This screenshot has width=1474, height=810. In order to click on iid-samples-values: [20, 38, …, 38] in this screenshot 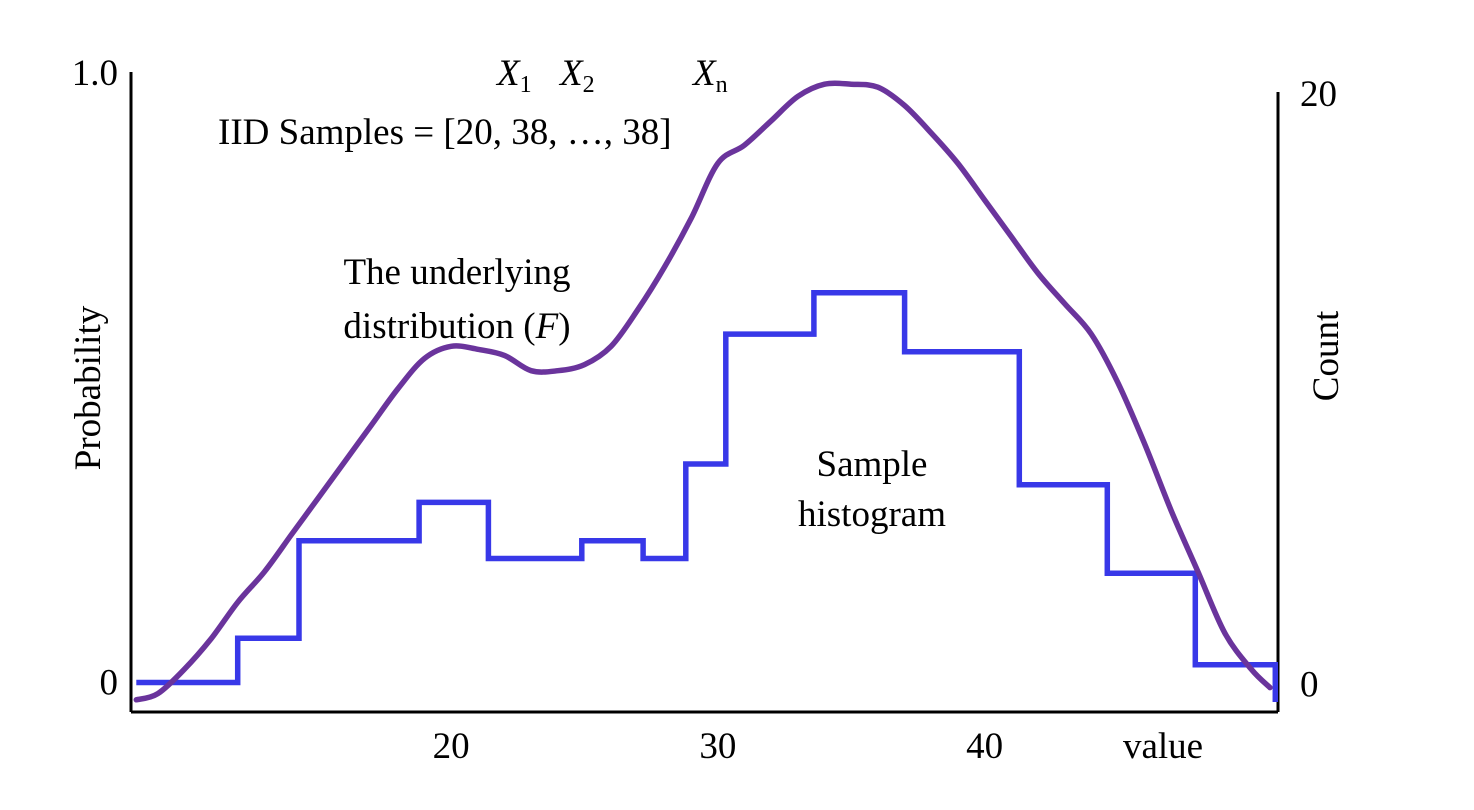, I will do `click(557, 132)`.